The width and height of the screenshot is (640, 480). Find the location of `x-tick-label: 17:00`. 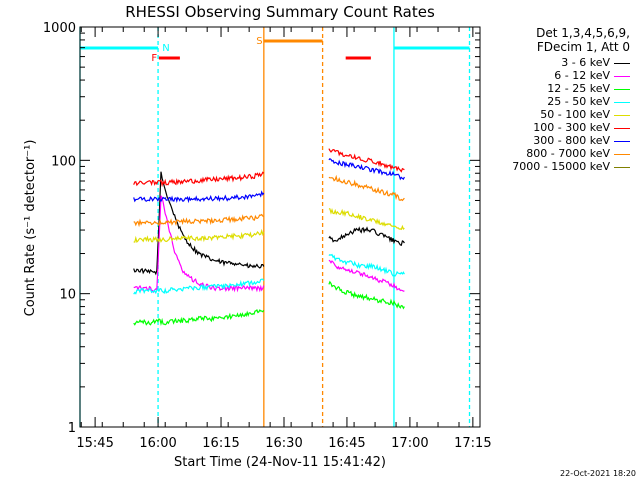

x-tick-label: 17:00 is located at coordinates (409, 443).